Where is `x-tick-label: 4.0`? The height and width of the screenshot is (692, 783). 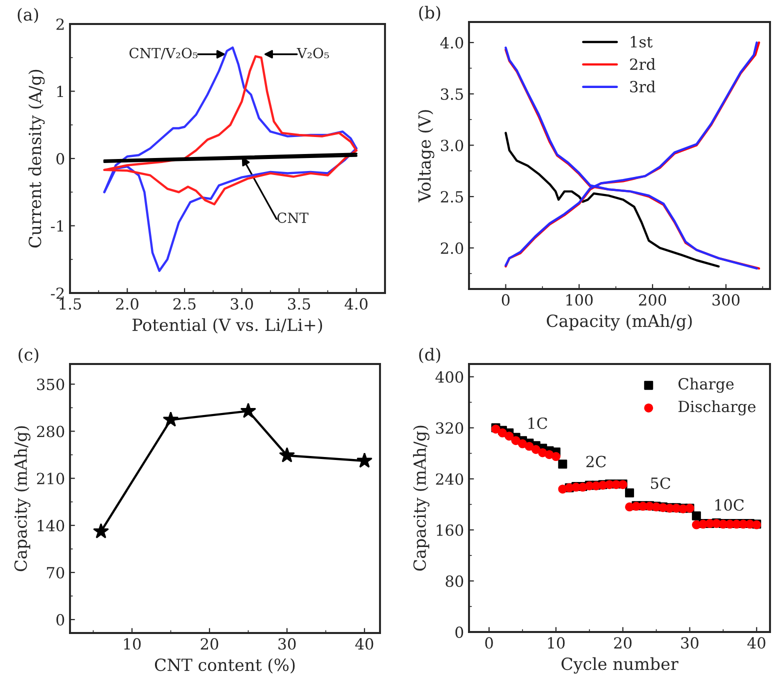
x-tick-label: 4.0 is located at coordinates (356, 304).